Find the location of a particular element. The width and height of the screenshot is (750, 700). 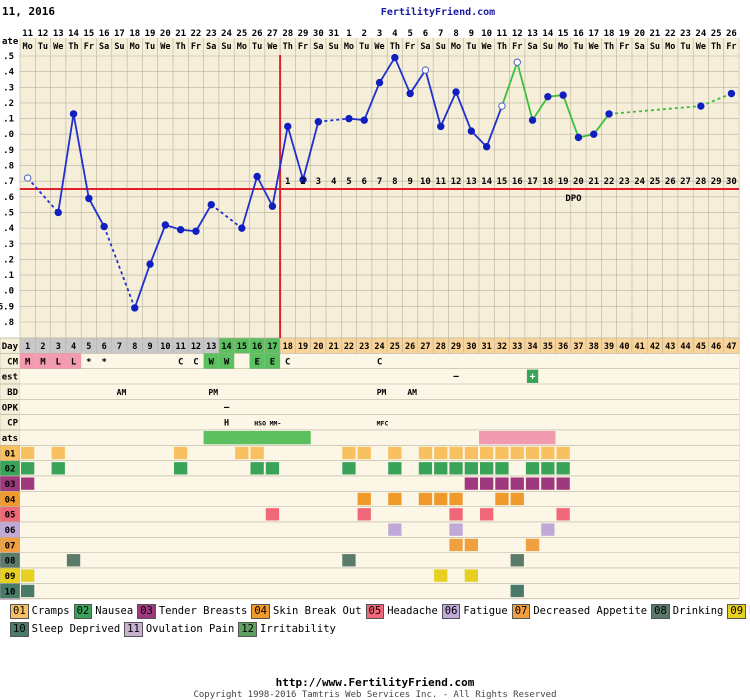

date-label: 23 is located at coordinates (211, 34).